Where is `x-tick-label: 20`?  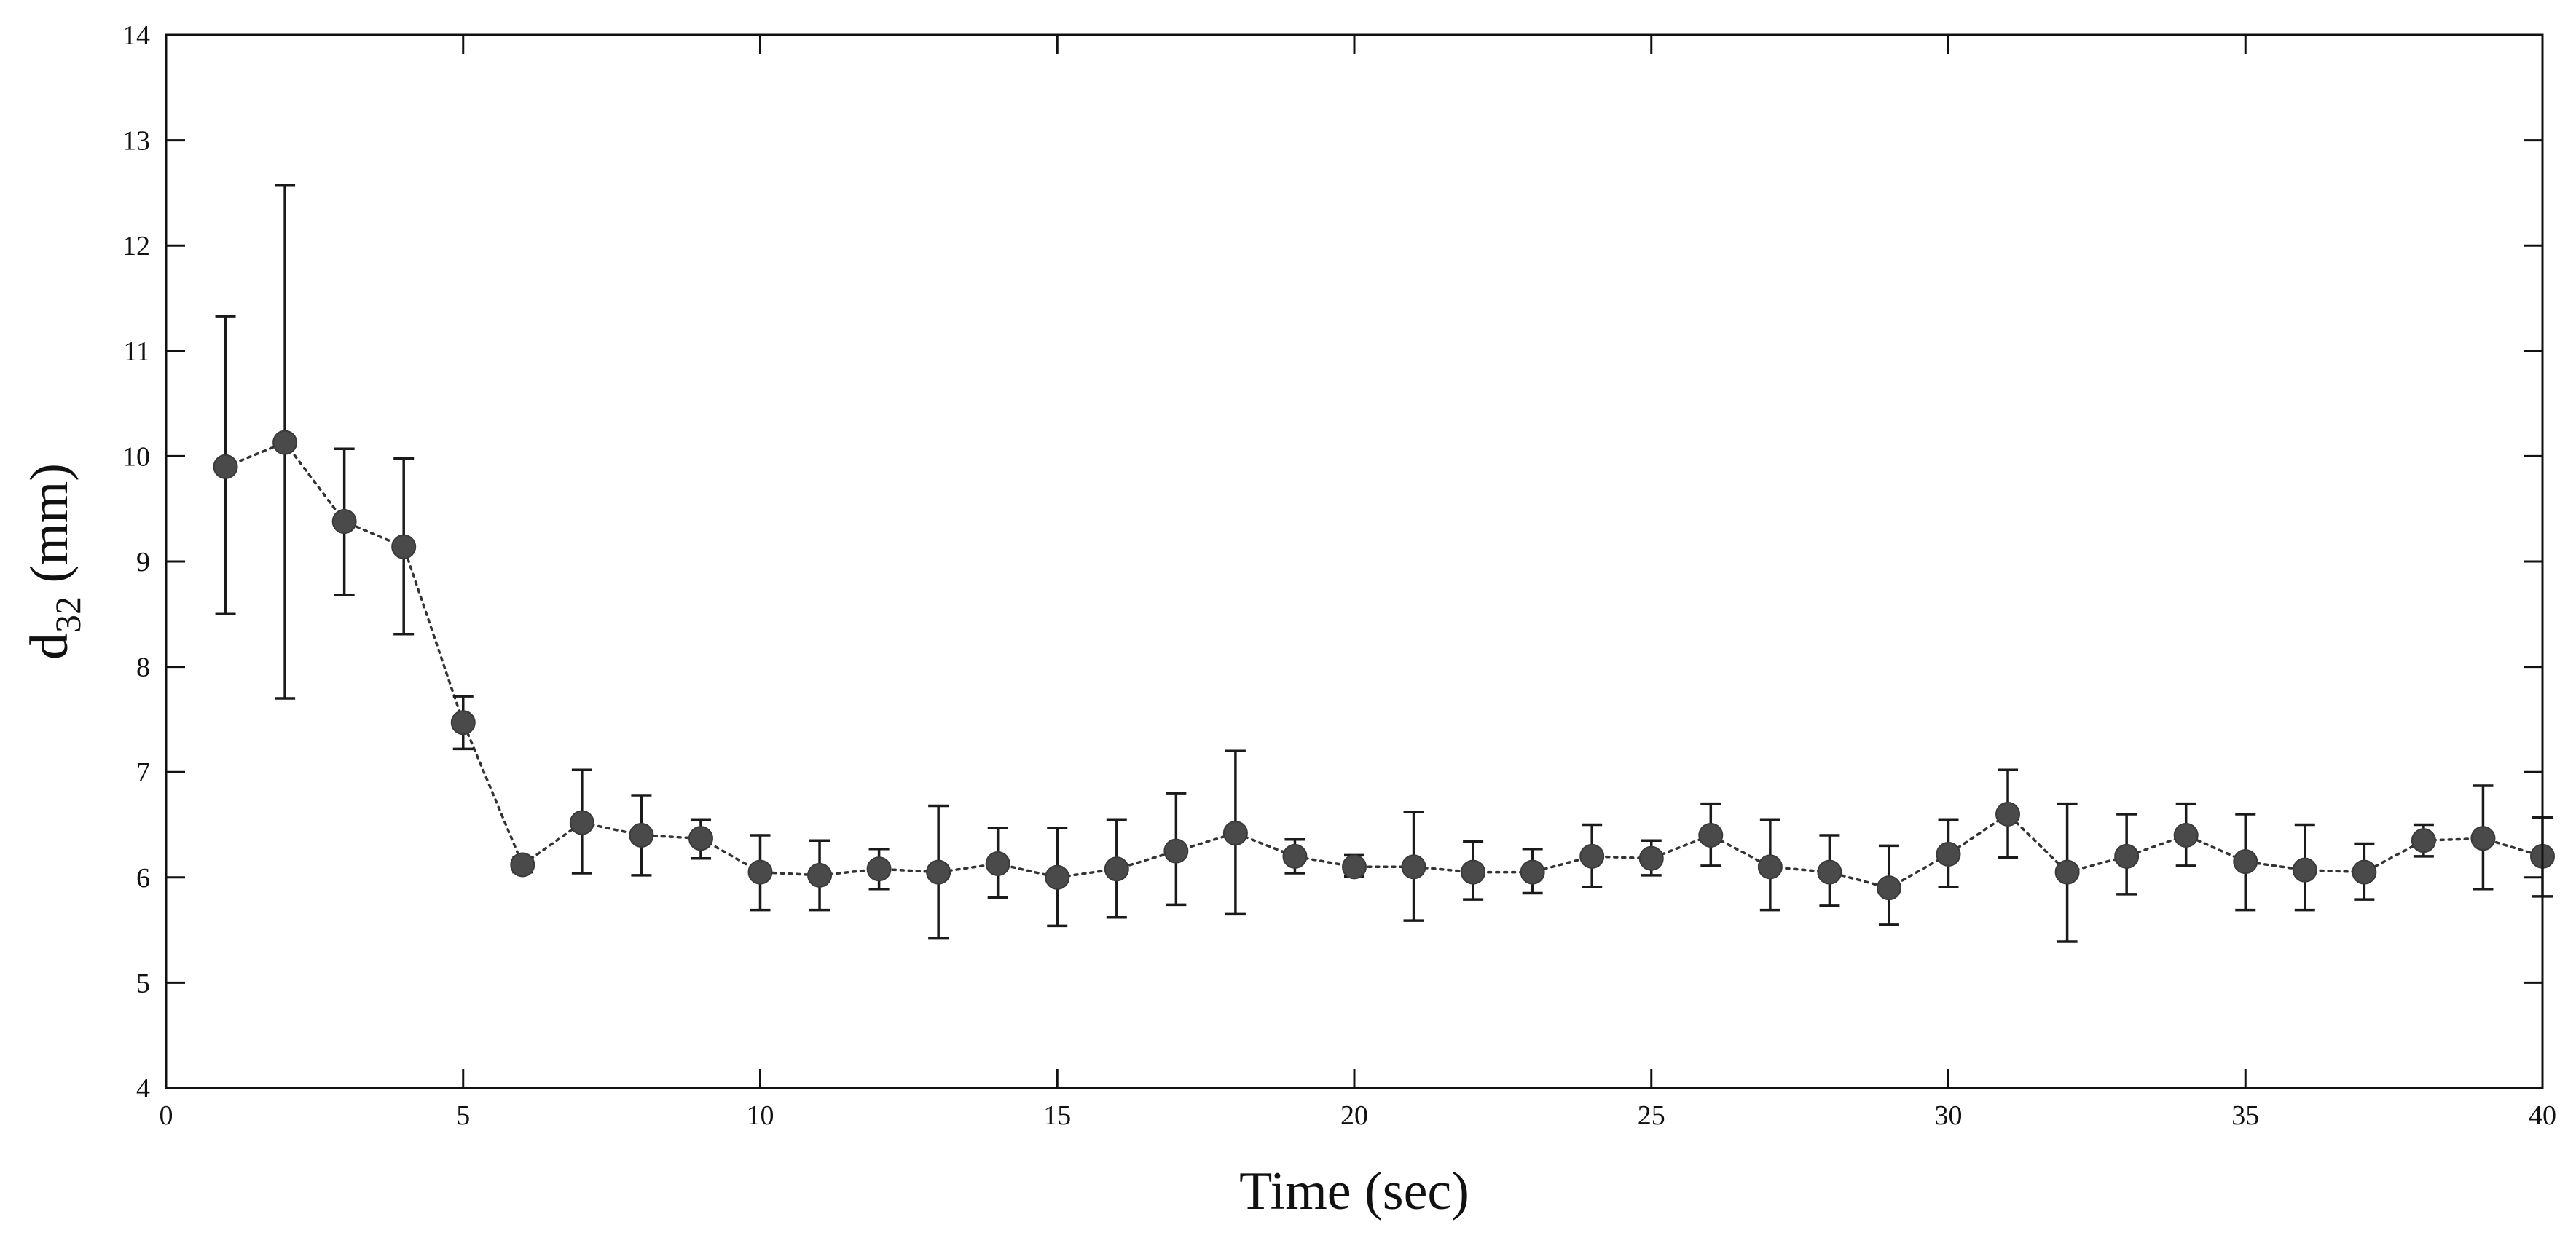 x-tick-label: 20 is located at coordinates (1354, 1116).